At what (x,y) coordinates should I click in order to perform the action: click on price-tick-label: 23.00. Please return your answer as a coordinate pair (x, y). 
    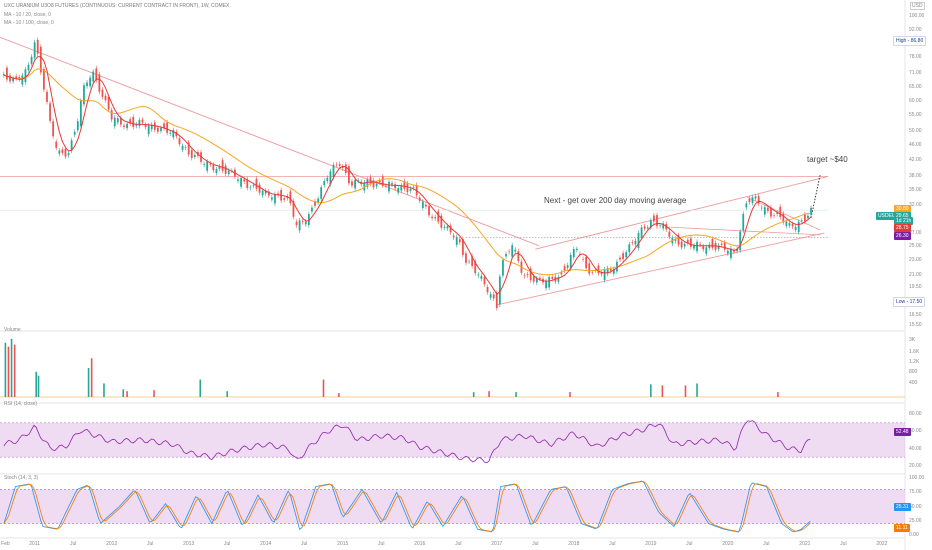
    Looking at the image, I should click on (915, 259).